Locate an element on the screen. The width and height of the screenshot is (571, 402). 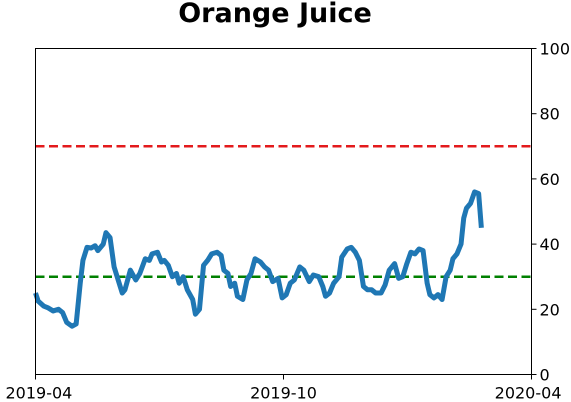
x-tick-label-2019-10: 2019-10 is located at coordinates (283, 393).